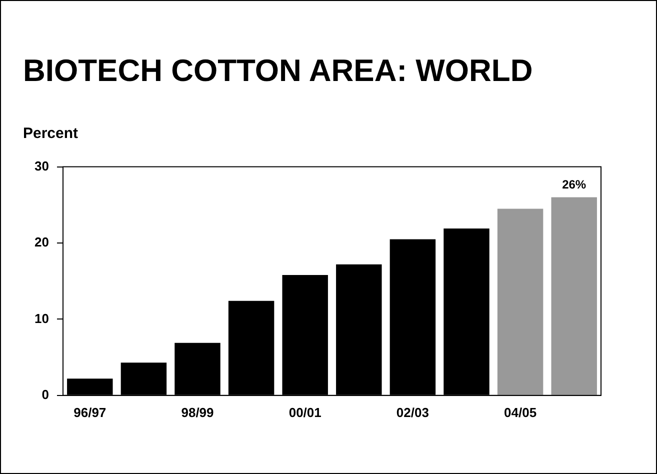  Describe the element at coordinates (305, 412) in the screenshot. I see `x-tick-label: 00/01` at that location.